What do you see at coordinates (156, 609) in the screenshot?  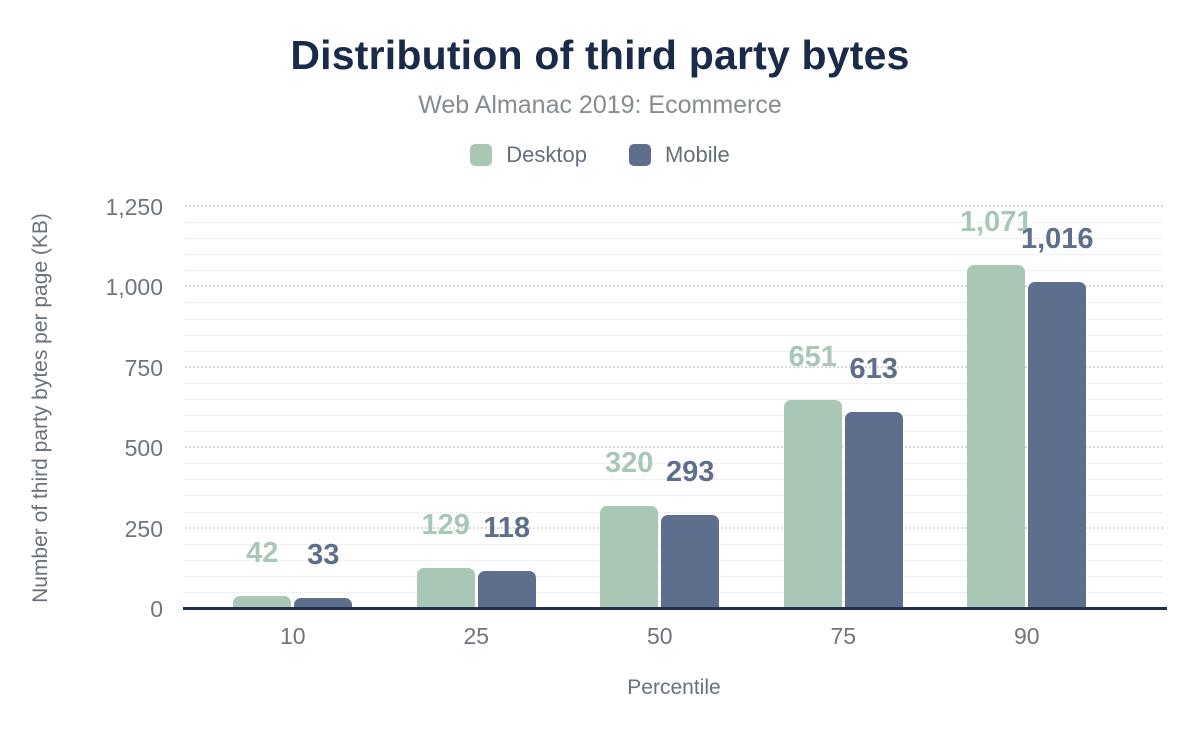 I see `y-tick-label-0: 0` at bounding box center [156, 609].